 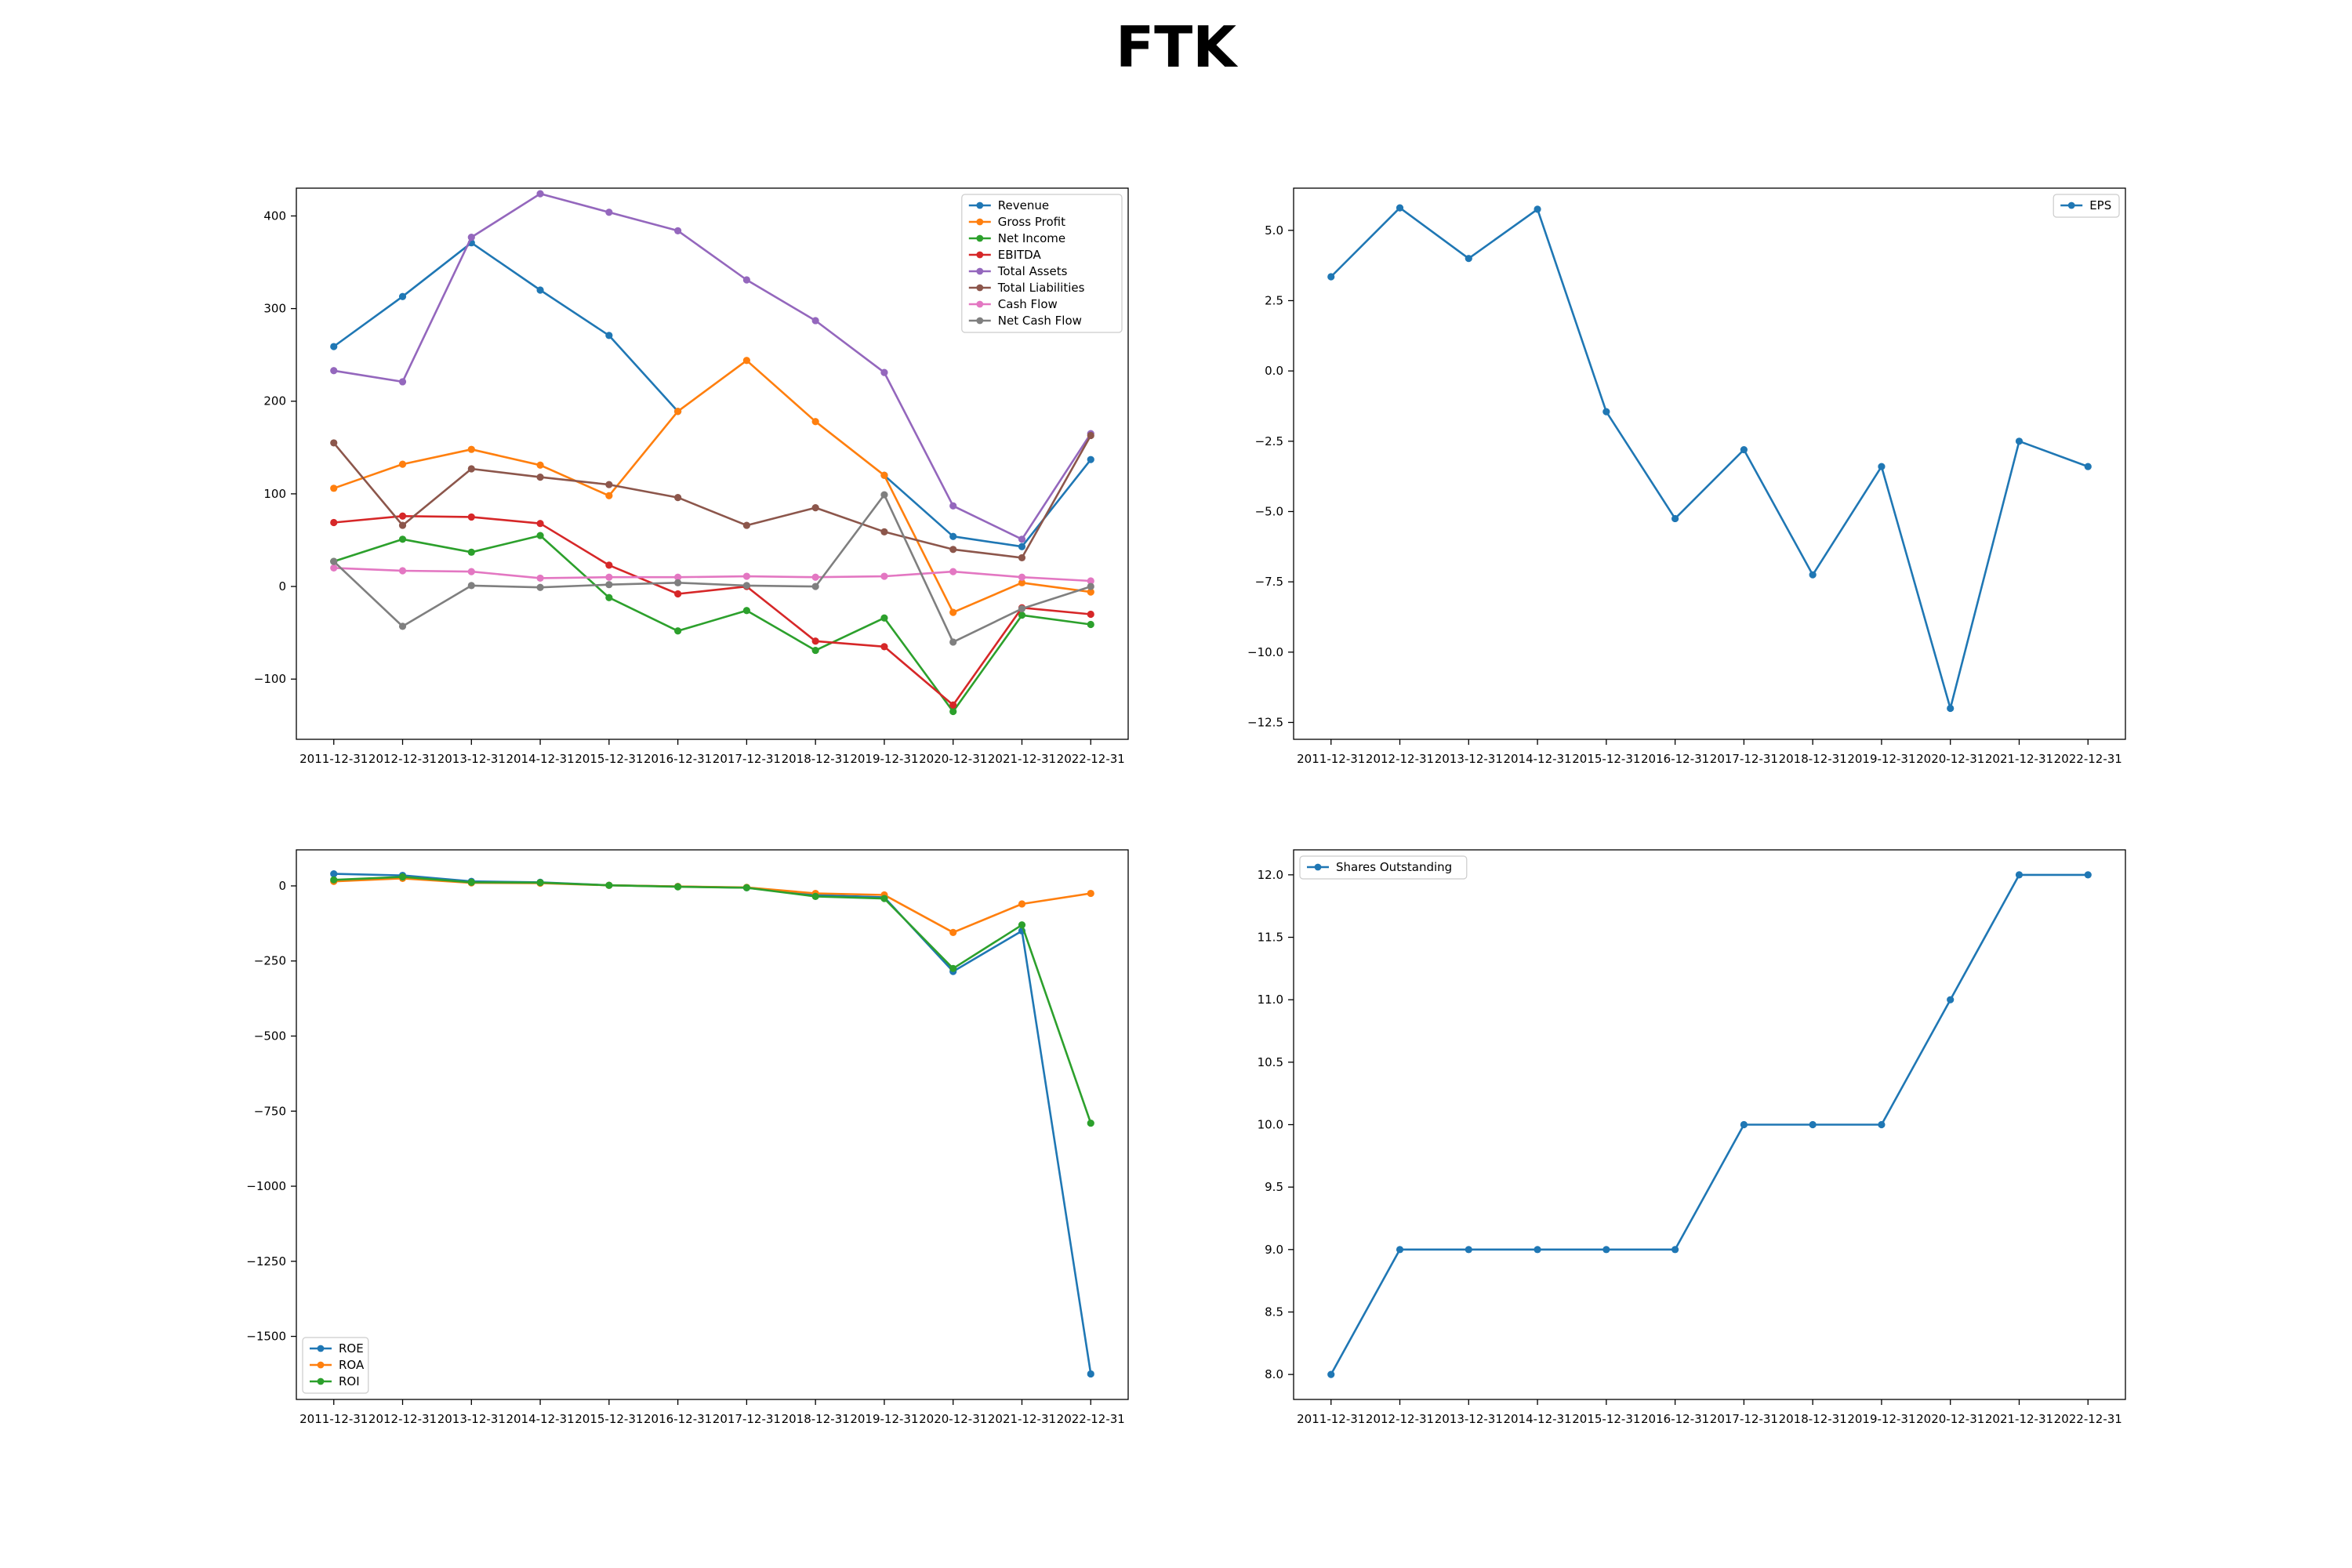 I want to click on legend-label: EBITDA, so click(x=1020, y=255).